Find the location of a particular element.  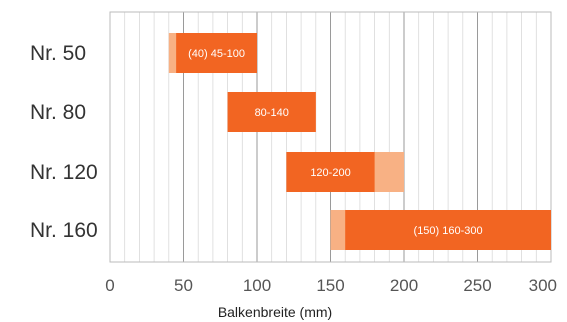

x-tick-label: 300 is located at coordinates (543, 285).